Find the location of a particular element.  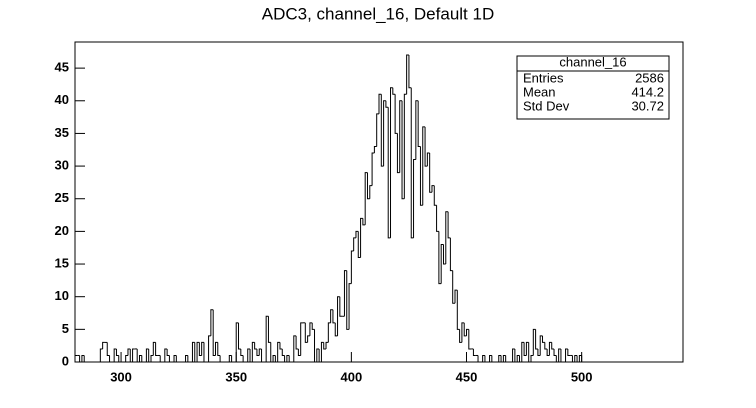

y-tick-label: 35 is located at coordinates (62, 132).